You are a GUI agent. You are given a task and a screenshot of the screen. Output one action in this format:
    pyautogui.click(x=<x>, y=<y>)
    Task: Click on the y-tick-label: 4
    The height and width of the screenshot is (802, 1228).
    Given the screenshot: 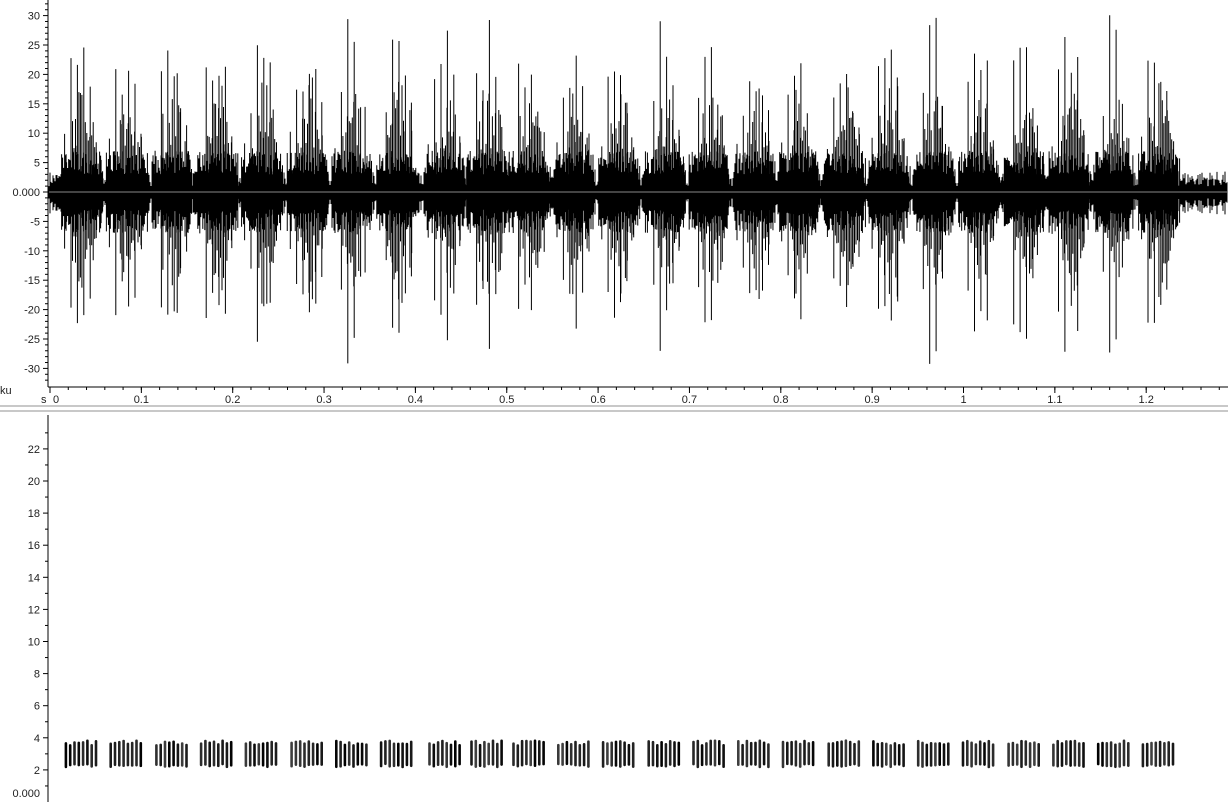 What is the action you would take?
    pyautogui.click(x=37, y=739)
    